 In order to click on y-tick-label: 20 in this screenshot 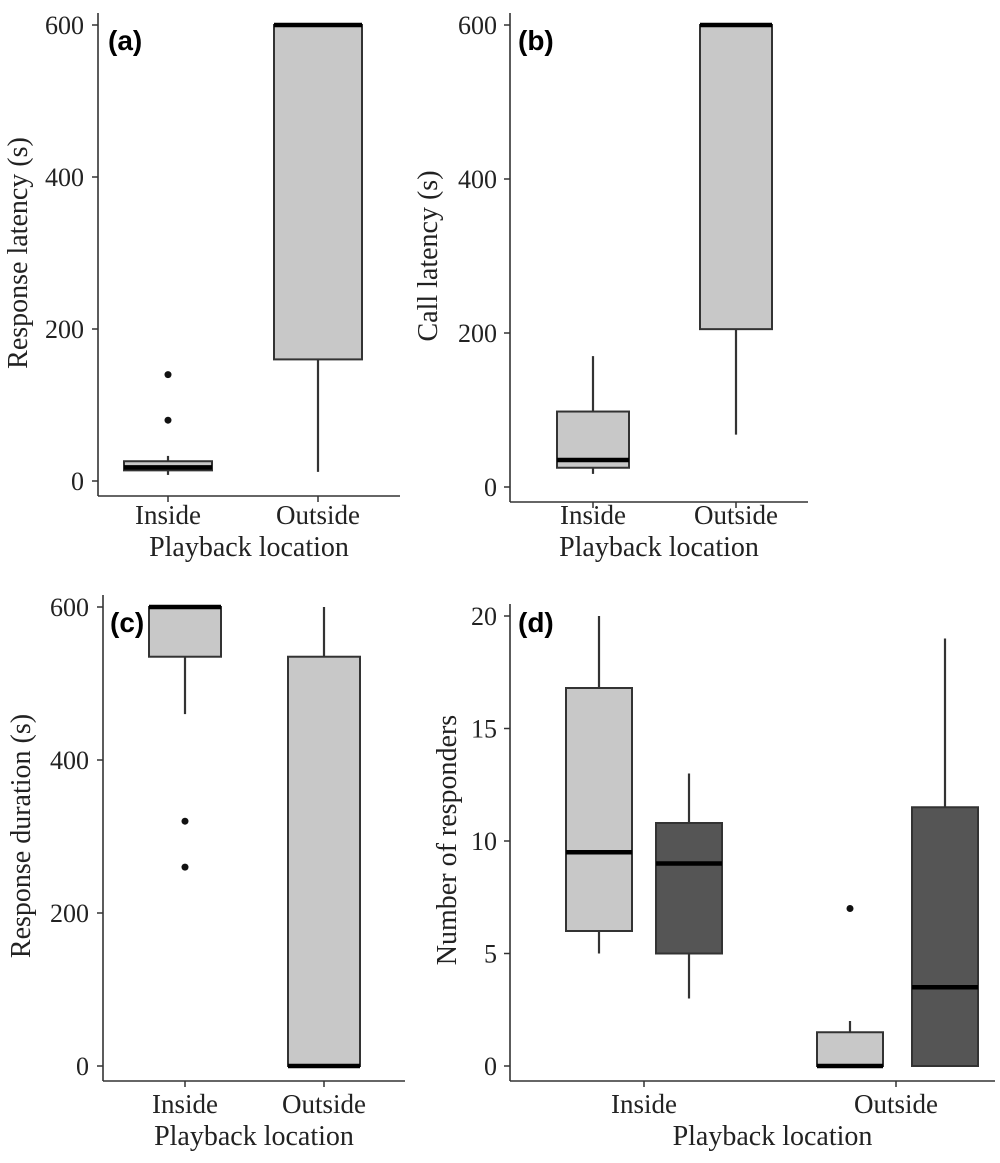, I will do `click(484, 616)`.